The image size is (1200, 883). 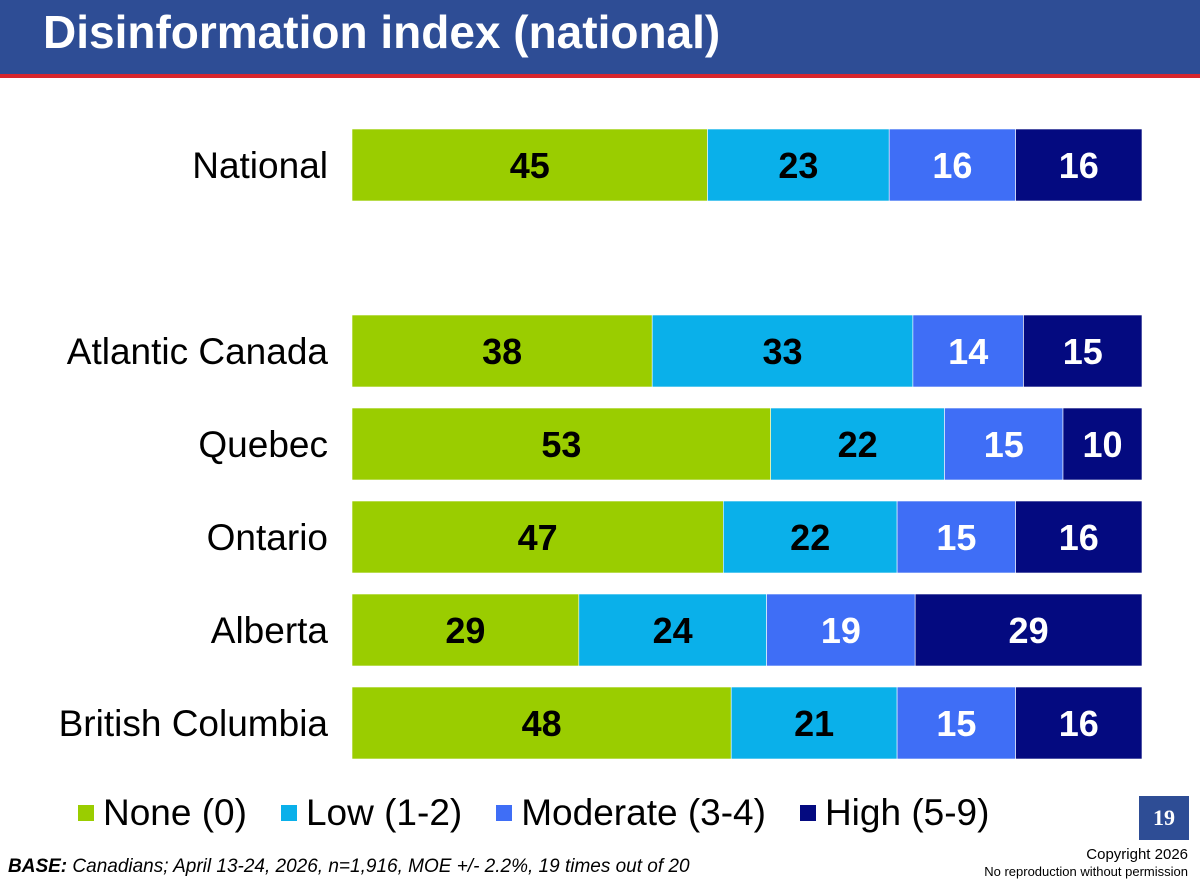 What do you see at coordinates (600, 76) in the screenshot?
I see `header-rule` at bounding box center [600, 76].